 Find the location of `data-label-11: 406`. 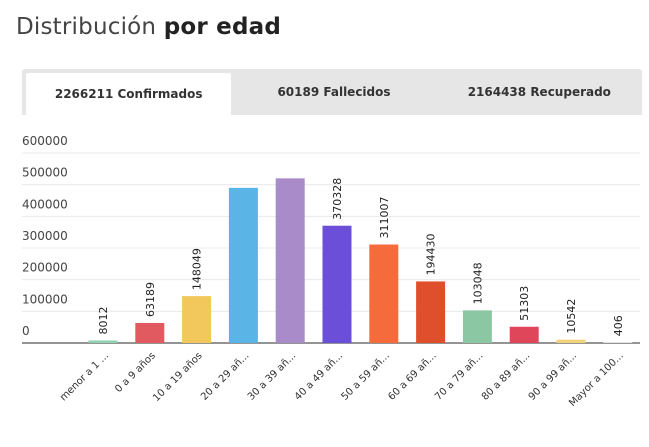

data-label-11: 406 is located at coordinates (618, 325).